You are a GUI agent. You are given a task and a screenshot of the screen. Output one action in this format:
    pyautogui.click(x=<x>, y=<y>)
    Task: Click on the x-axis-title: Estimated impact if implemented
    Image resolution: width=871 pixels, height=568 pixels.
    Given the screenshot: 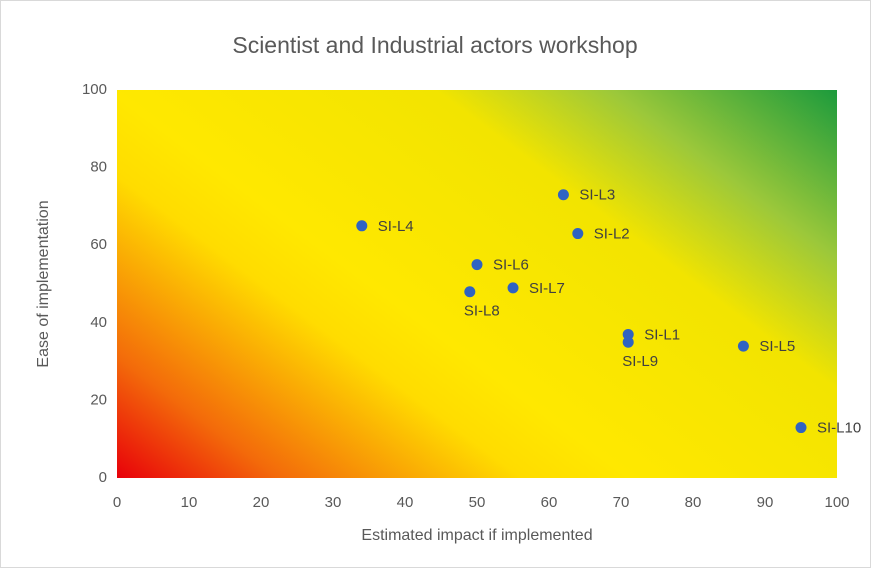 What is the action you would take?
    pyautogui.click(x=476, y=535)
    